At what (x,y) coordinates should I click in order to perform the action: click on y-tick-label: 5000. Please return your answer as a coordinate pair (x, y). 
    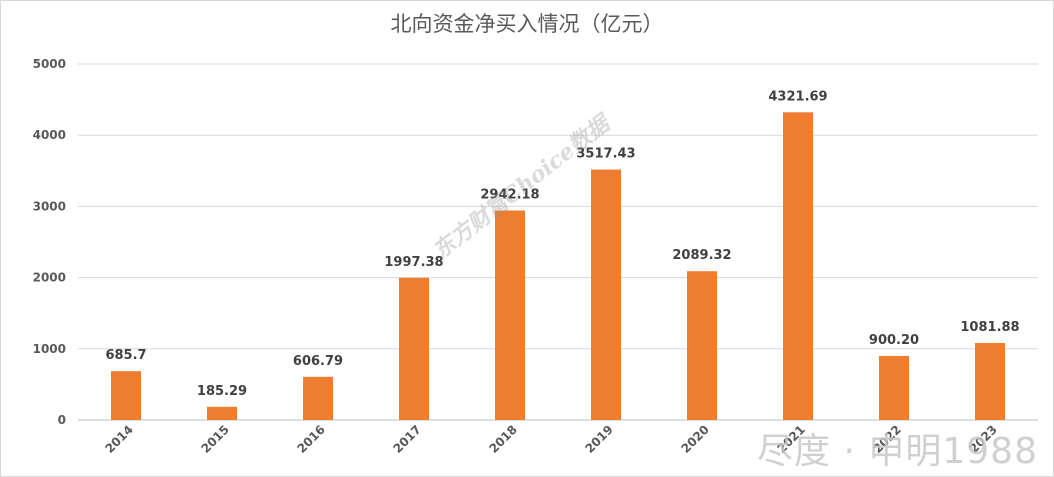
    Looking at the image, I should click on (49, 64).